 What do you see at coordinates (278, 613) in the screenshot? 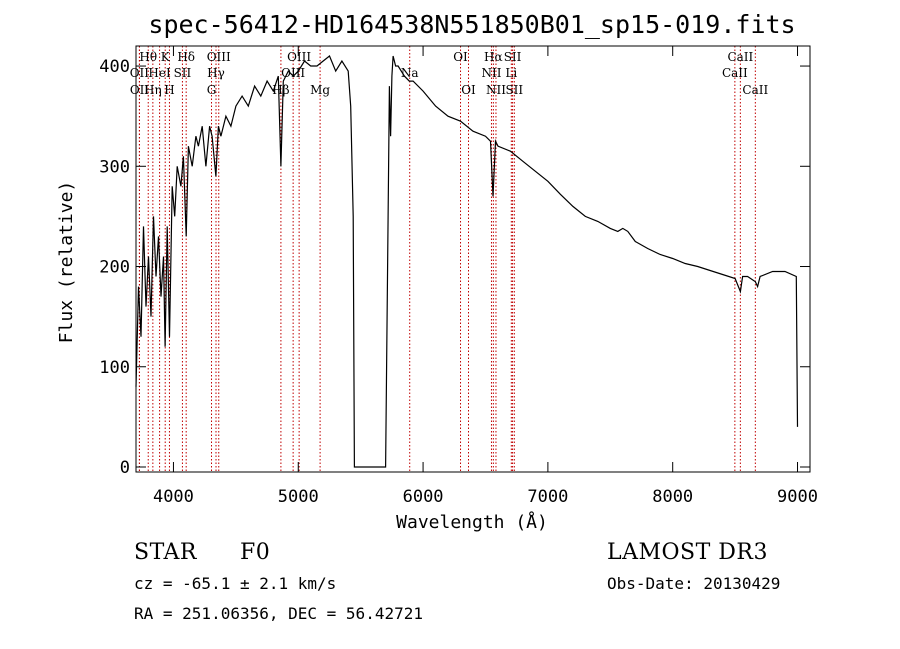
I see `coordinates: RA = 251.06356, DEC = 56.42721` at bounding box center [278, 613].